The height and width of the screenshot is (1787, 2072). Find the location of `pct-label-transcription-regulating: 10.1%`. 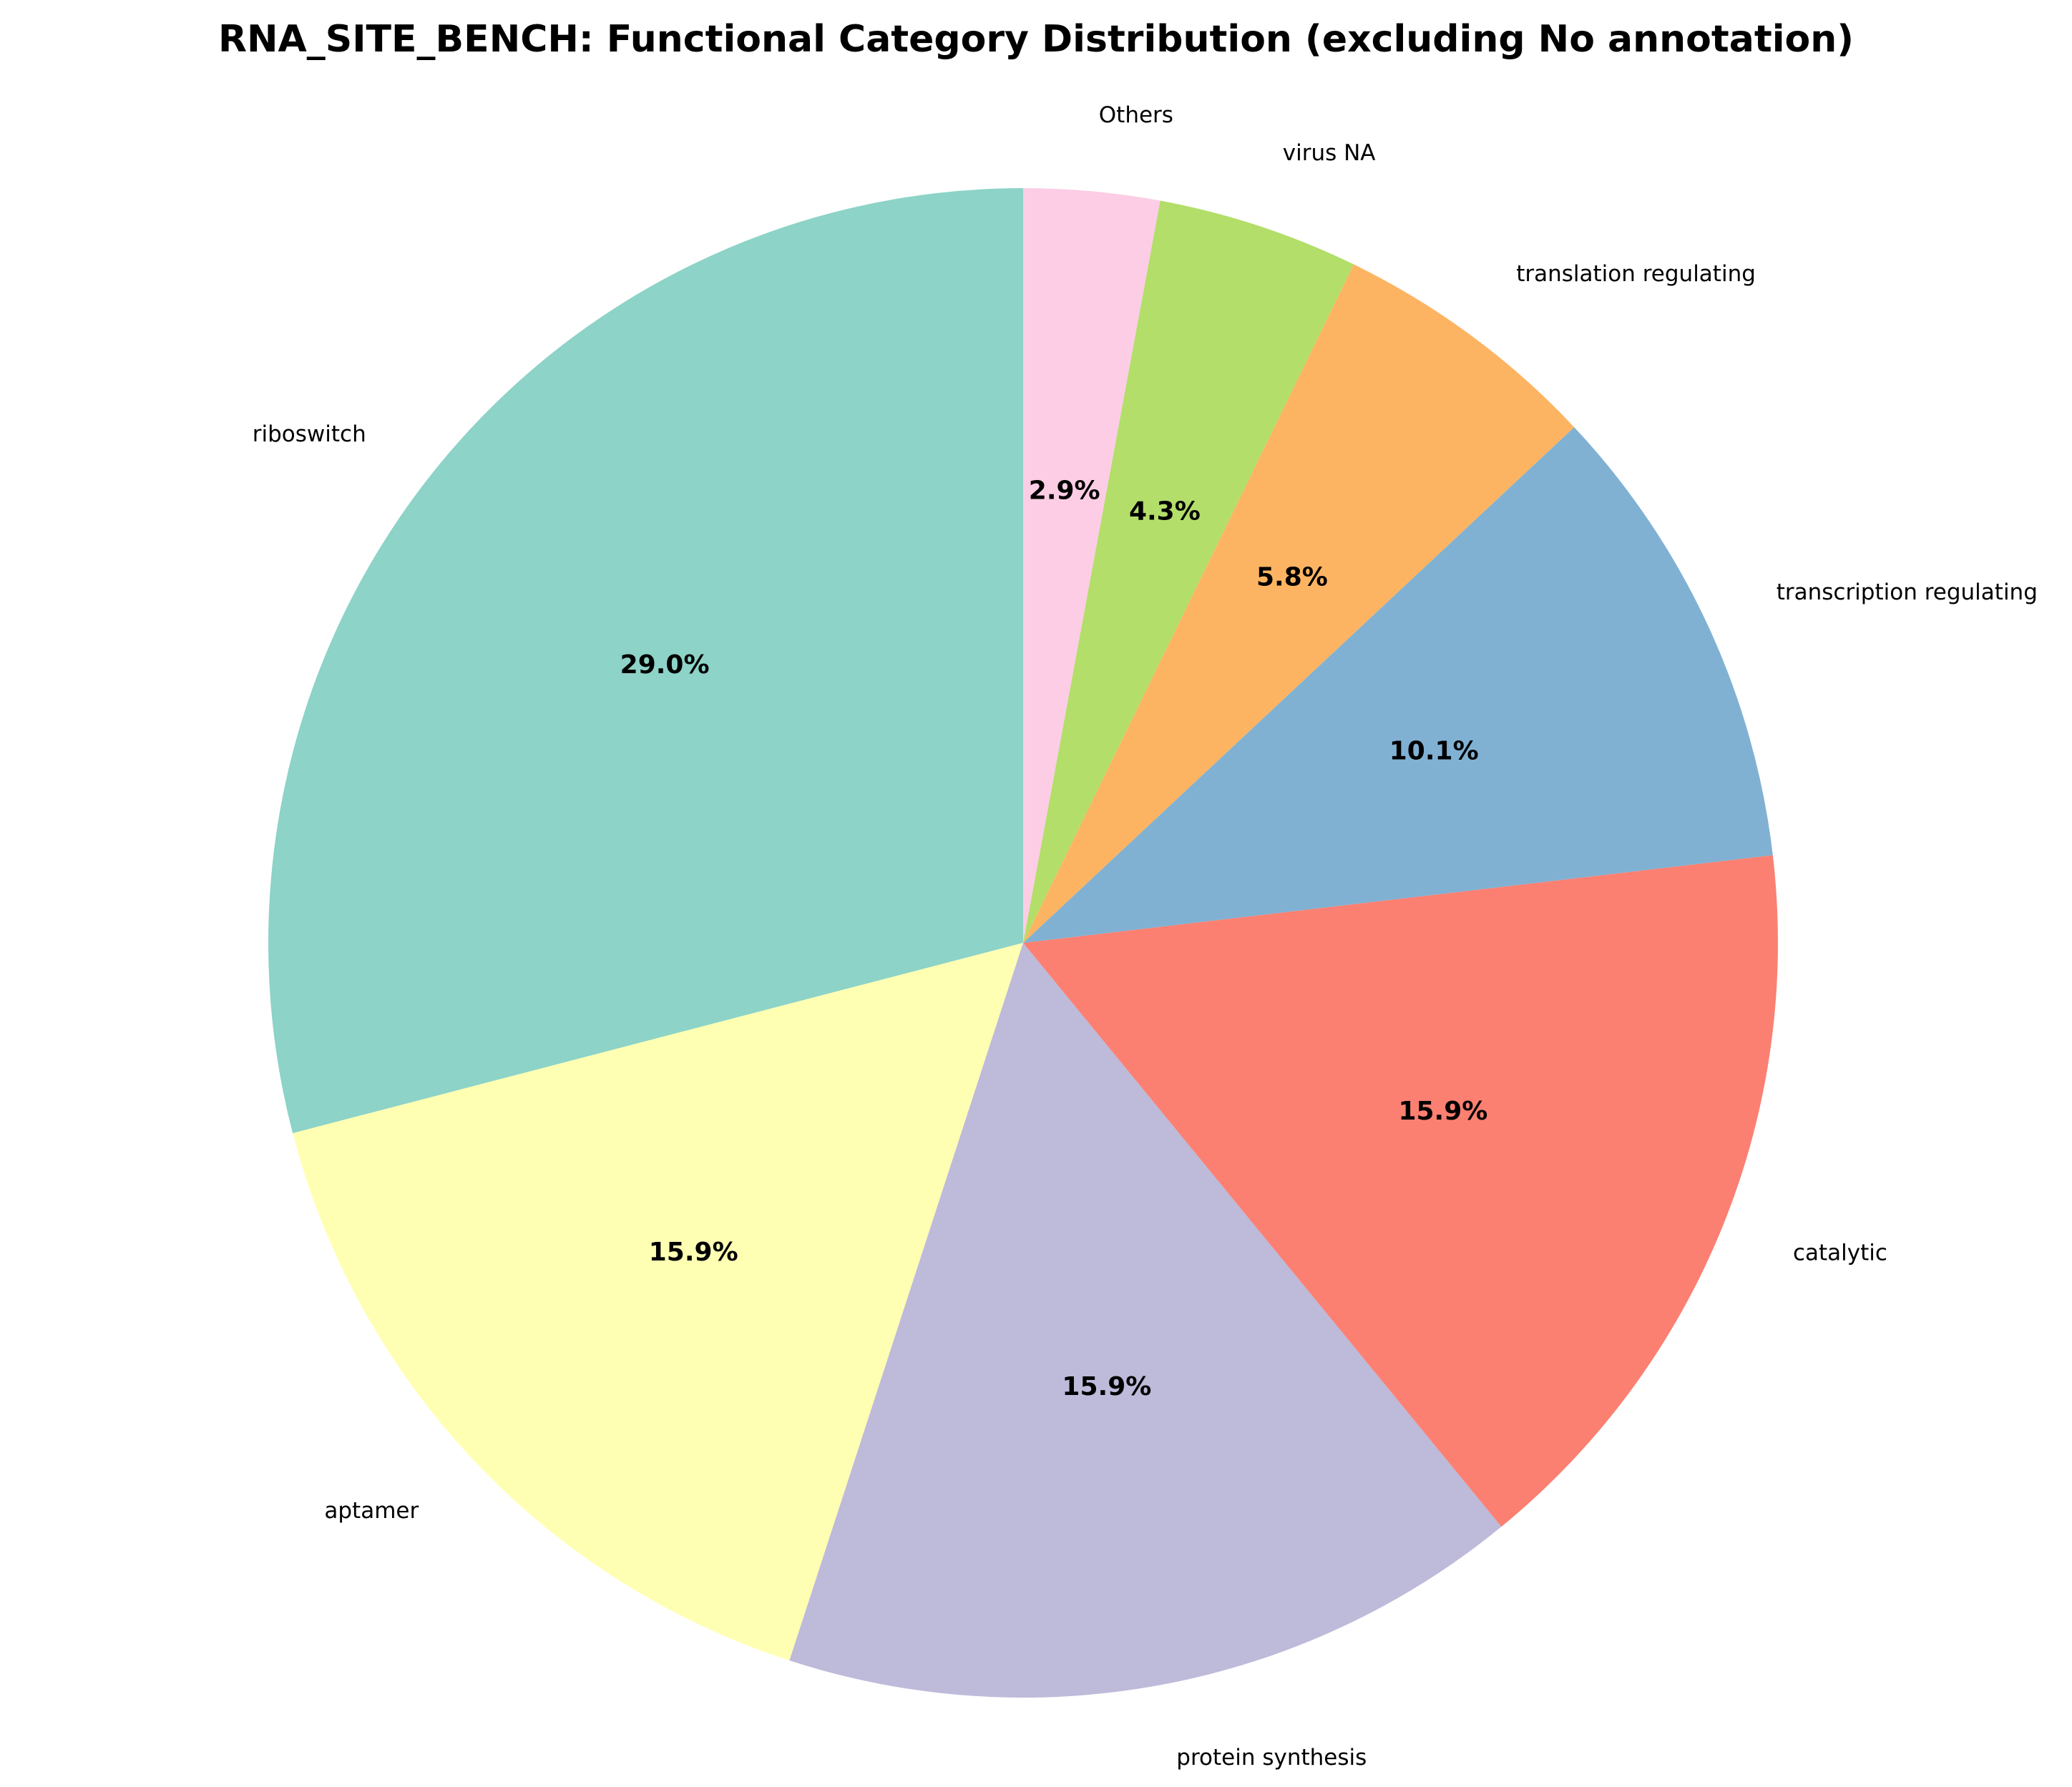

pct-label-transcription-regulating: 10.1% is located at coordinates (1434, 751).